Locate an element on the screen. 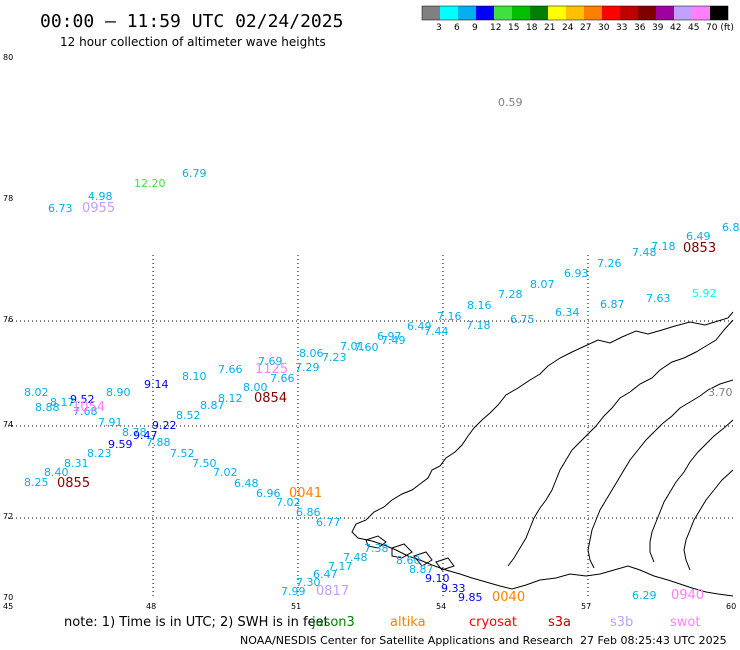 This screenshot has height=650, width=740. legend-jason3: jason3 is located at coordinates (333, 622).